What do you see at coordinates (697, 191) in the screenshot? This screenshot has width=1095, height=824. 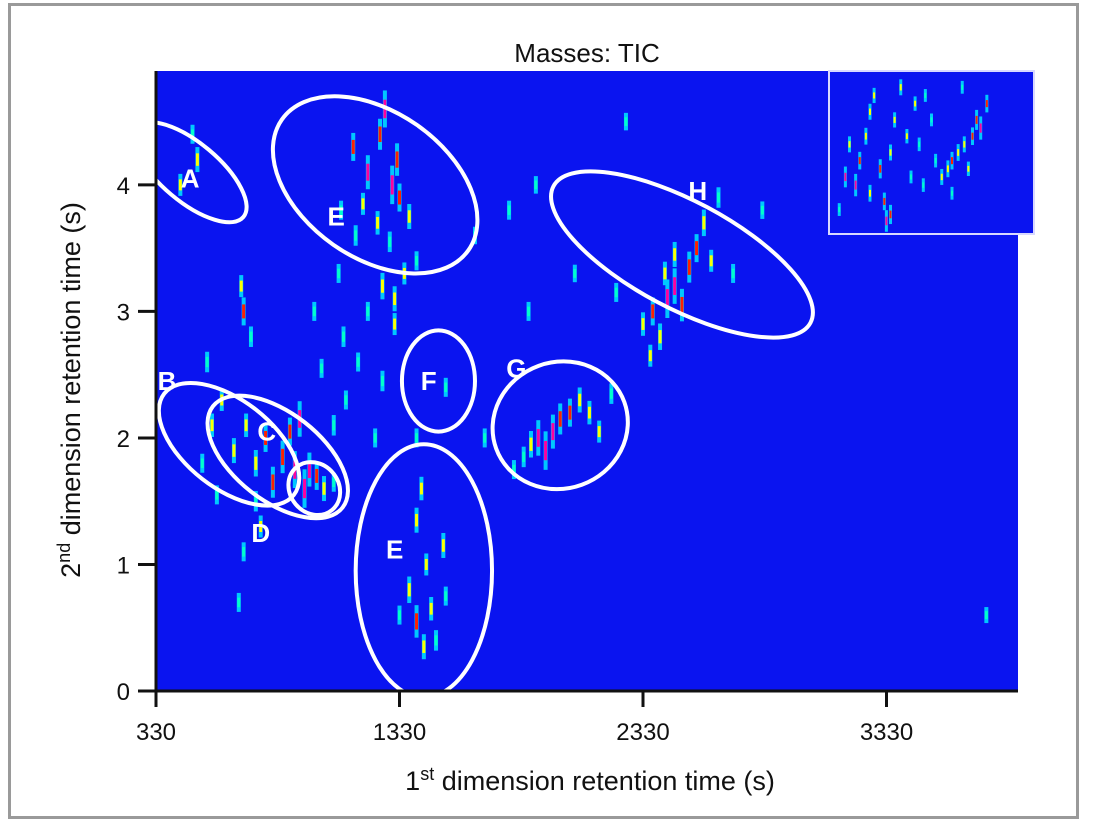 I see `region-label-h: H` at bounding box center [697, 191].